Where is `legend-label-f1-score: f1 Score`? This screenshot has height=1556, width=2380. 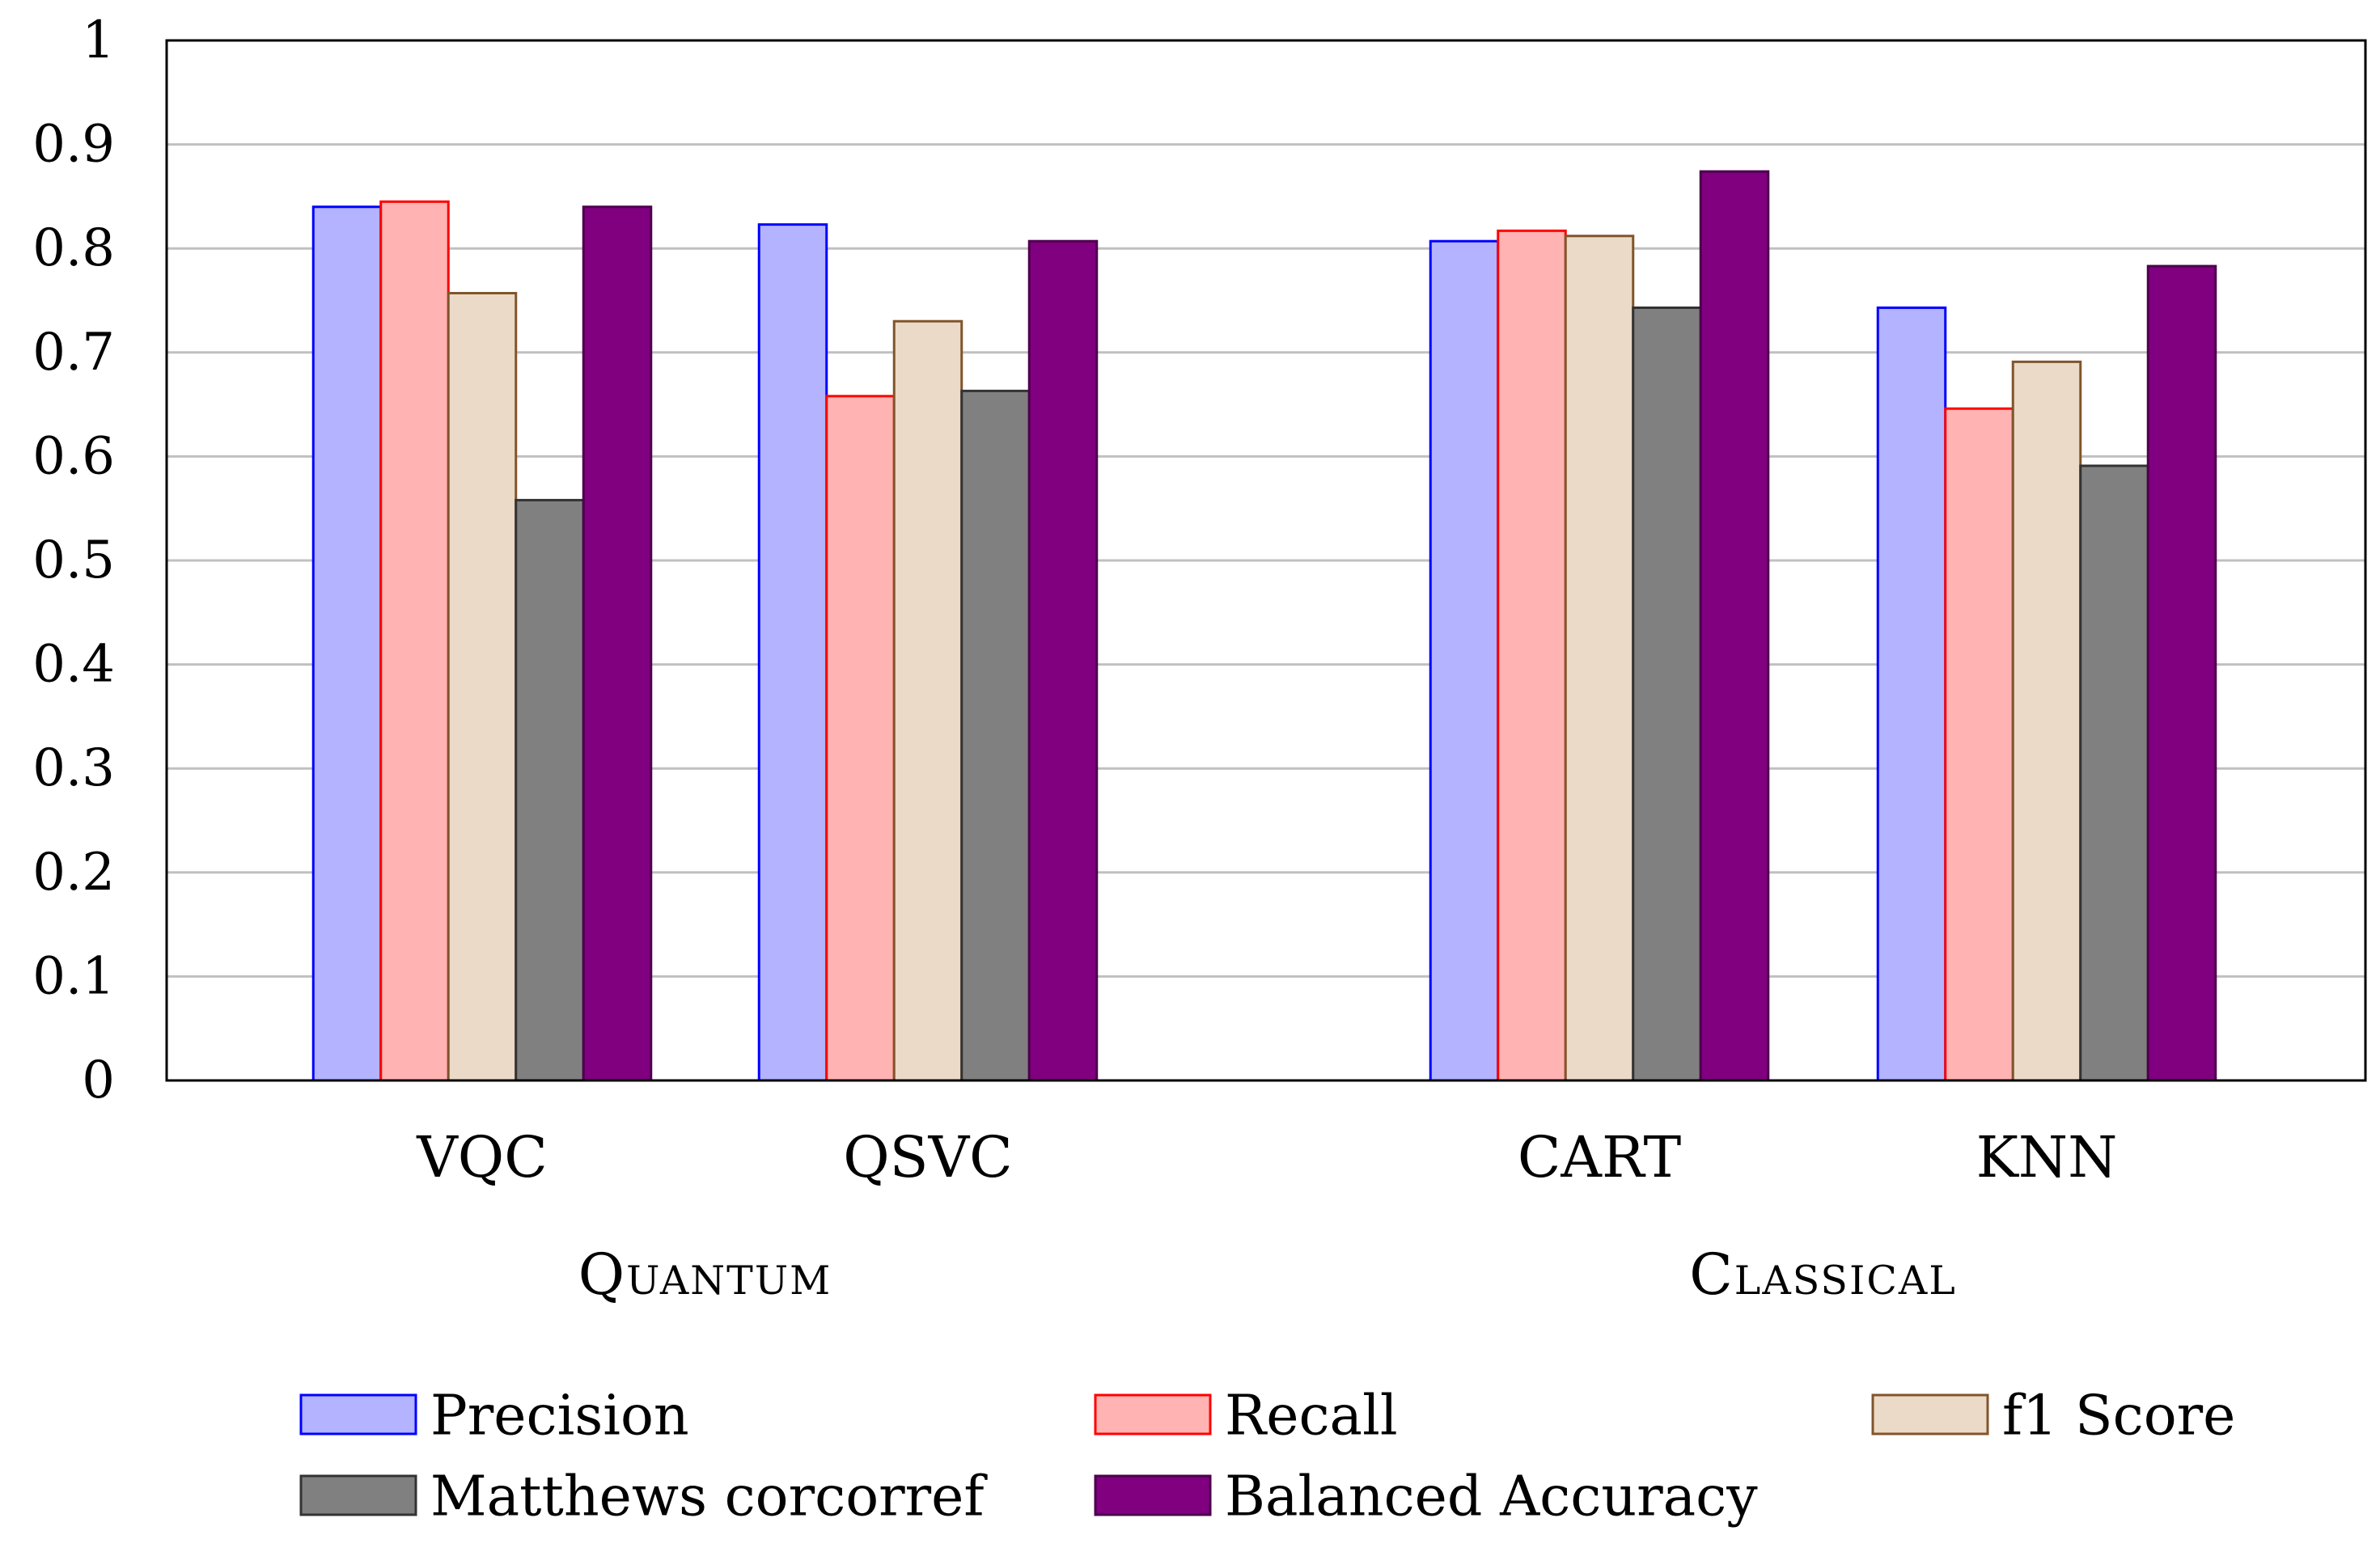 legend-label-f1-score: f1 Score is located at coordinates (2118, 1416).